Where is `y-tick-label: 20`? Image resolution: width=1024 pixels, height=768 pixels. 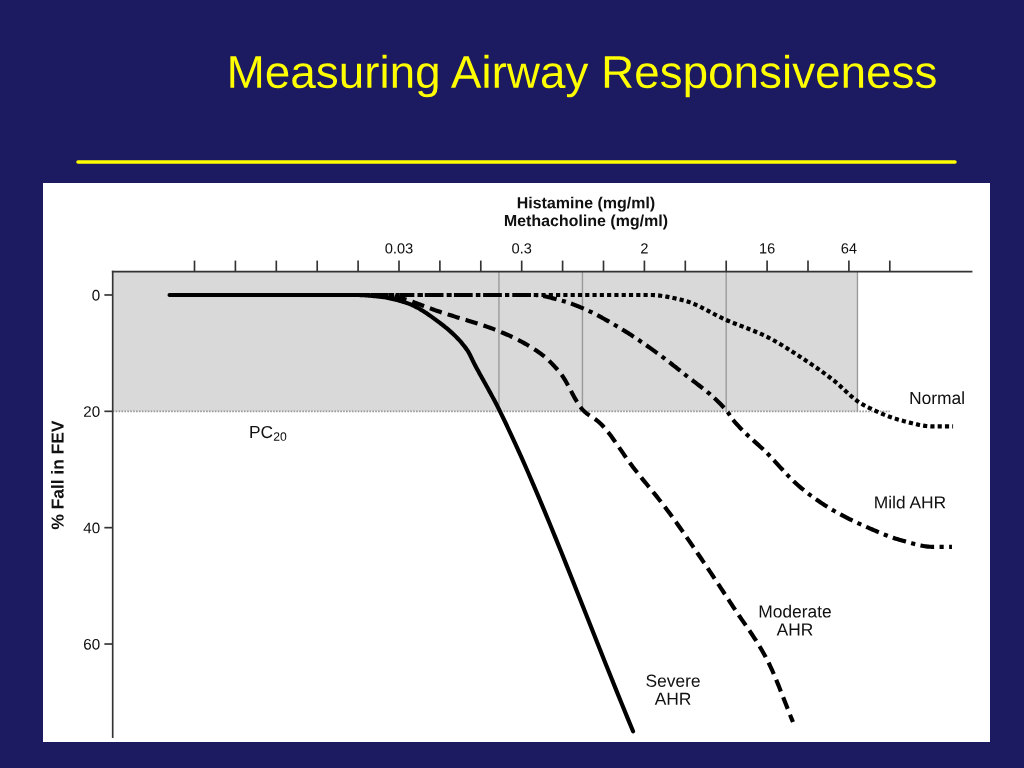 y-tick-label: 20 is located at coordinates (91, 412).